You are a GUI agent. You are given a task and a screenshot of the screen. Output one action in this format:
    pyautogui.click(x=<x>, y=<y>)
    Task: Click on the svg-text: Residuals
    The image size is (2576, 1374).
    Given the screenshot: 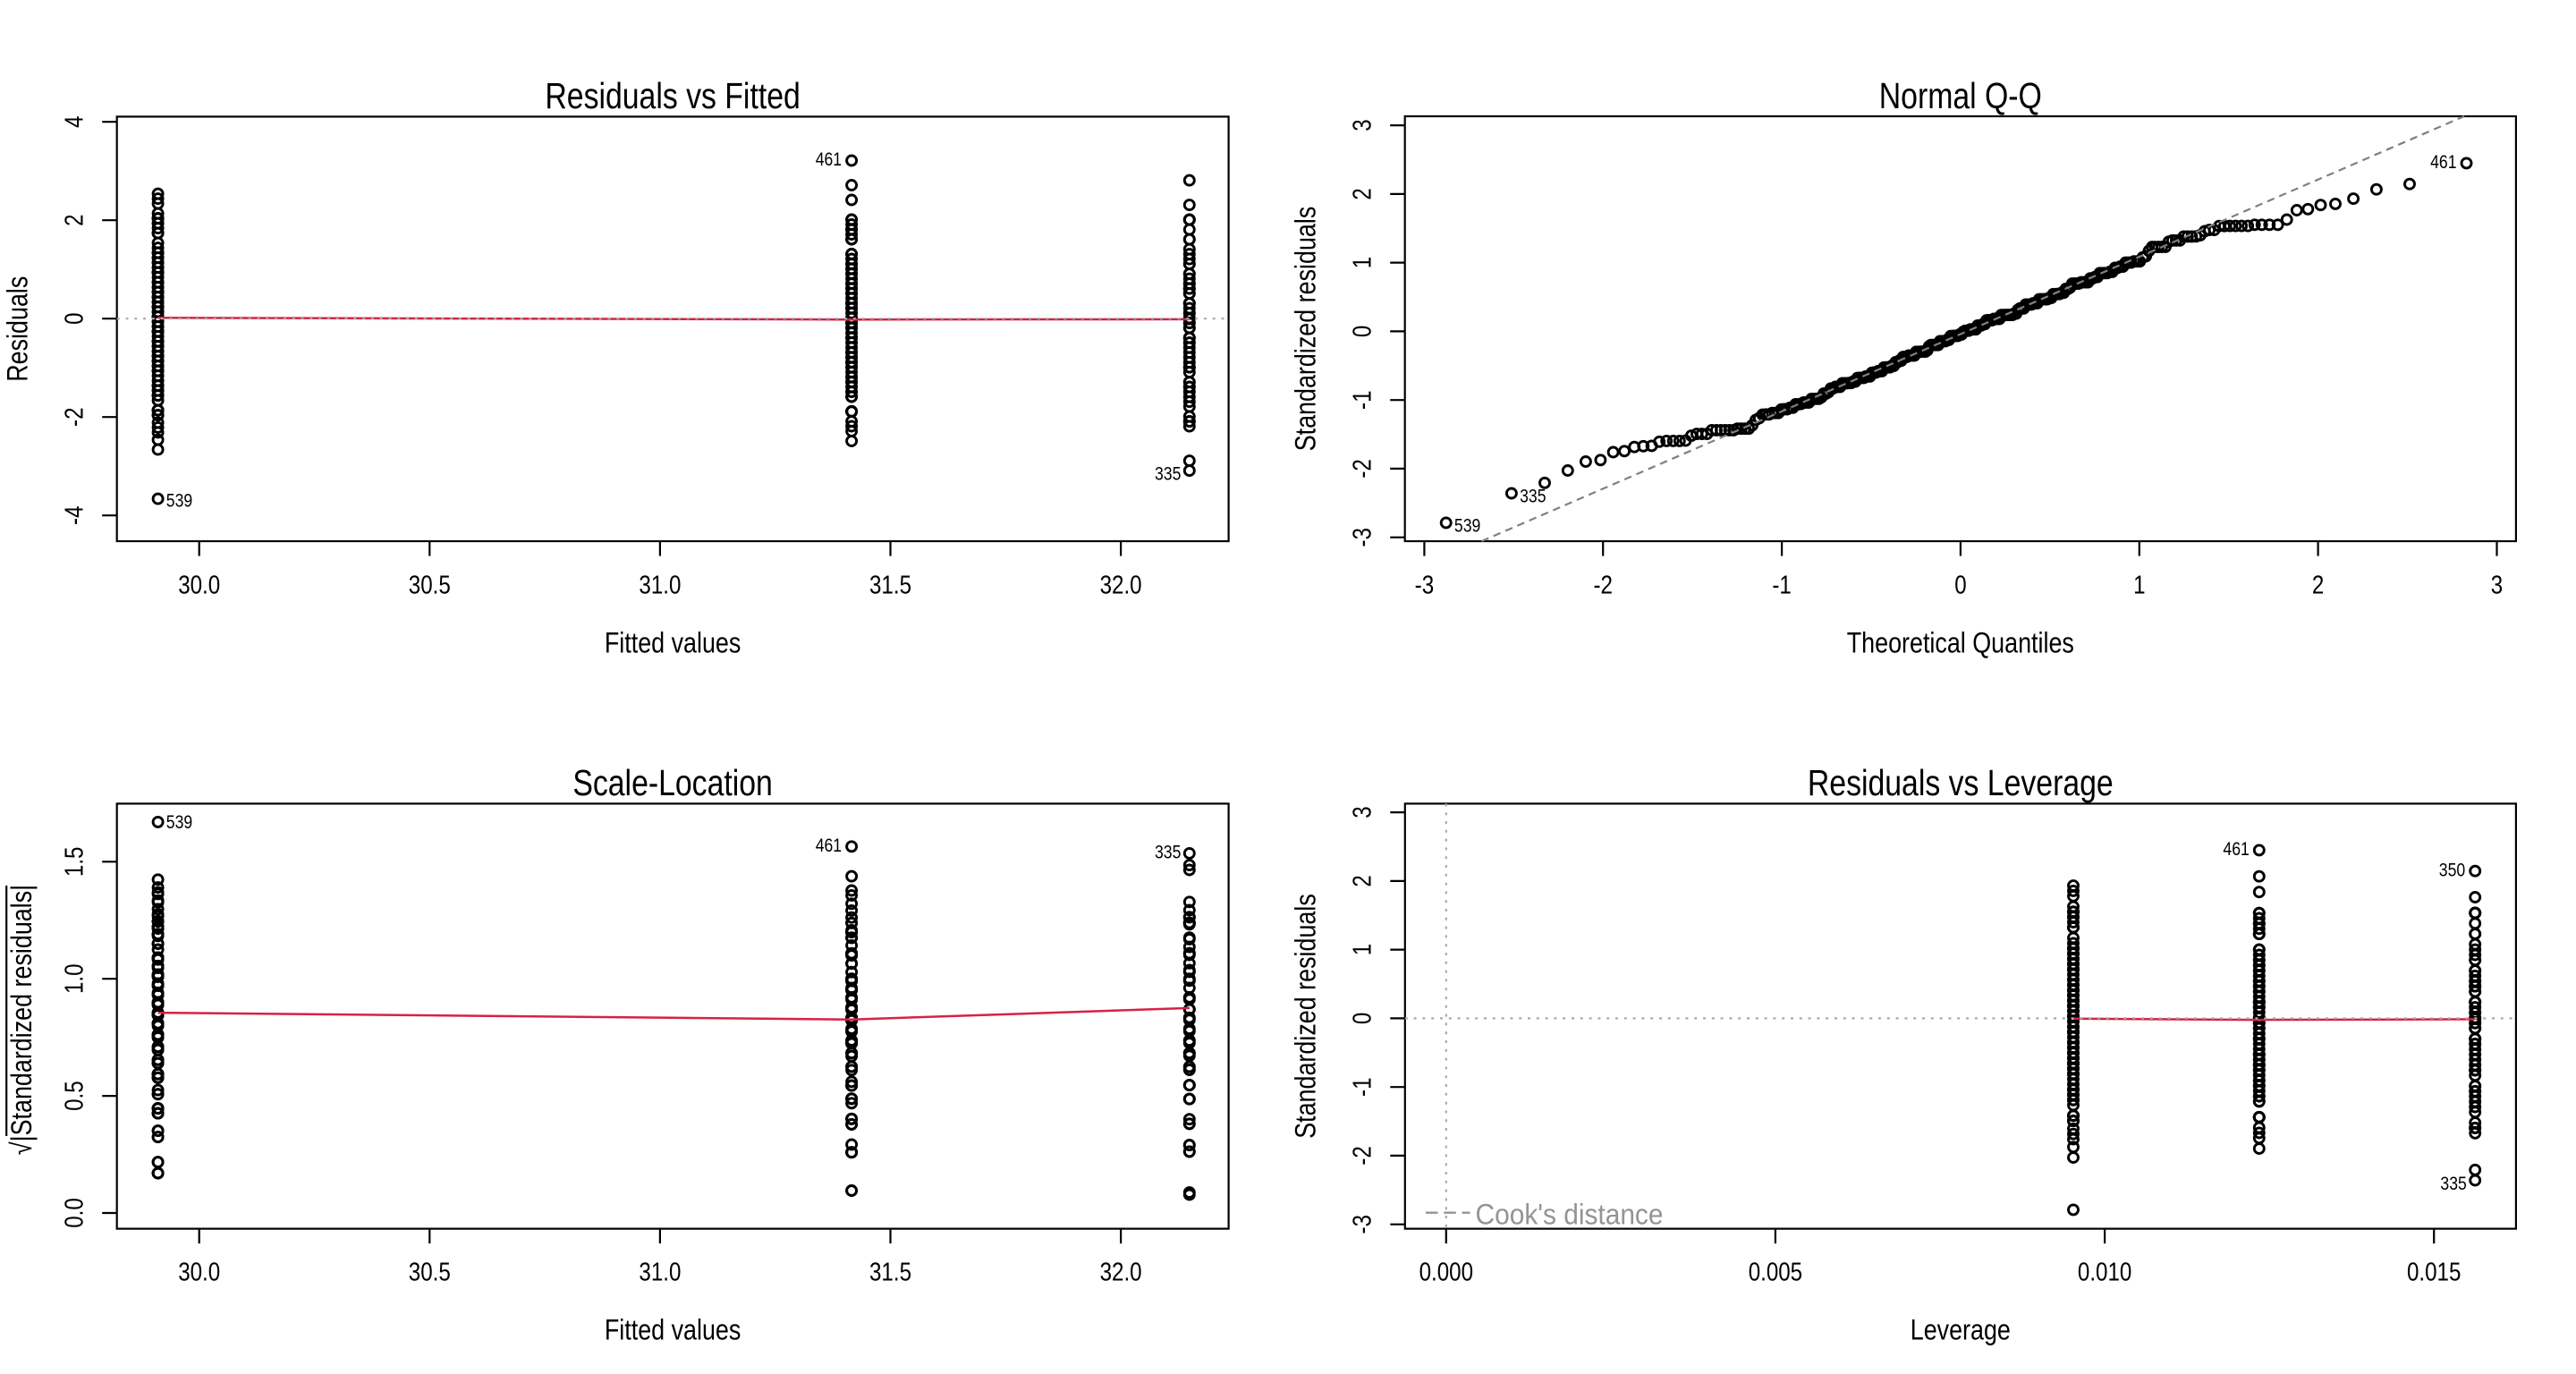 What is the action you would take?
    pyautogui.click(x=18, y=329)
    